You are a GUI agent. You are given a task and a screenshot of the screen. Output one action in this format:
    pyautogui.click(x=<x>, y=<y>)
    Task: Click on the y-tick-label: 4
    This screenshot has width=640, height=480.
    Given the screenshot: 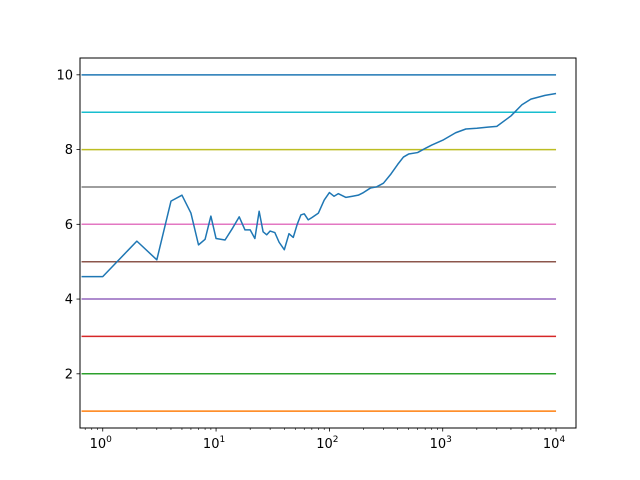 What is the action you would take?
    pyautogui.click(x=69, y=300)
    